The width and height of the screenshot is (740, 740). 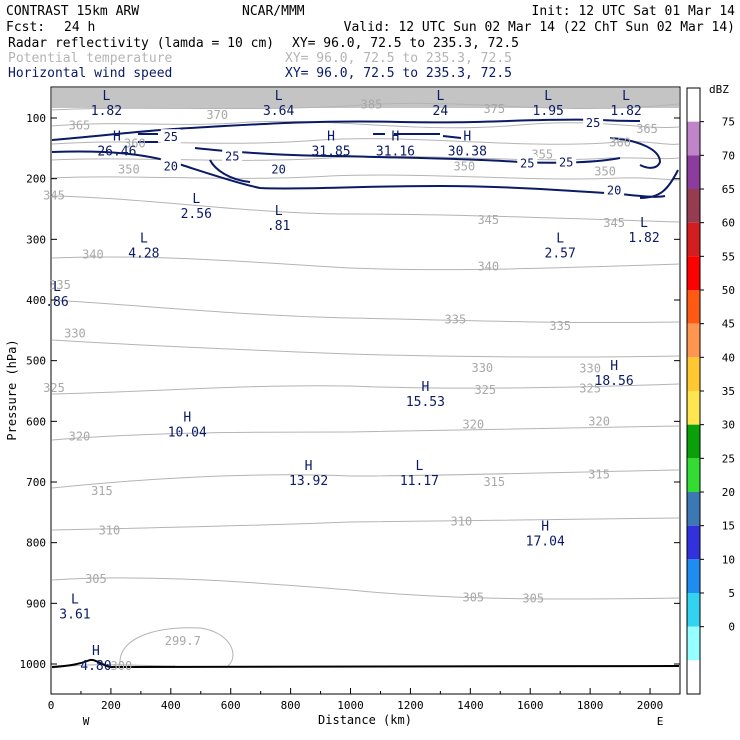 I want to click on source-label: NCAR/MMM, so click(x=273, y=11).